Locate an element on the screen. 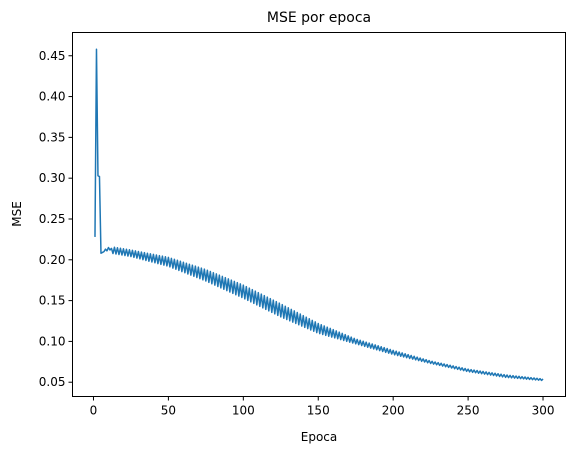 Image resolution: width=576 pixels, height=453 pixels. x-tick-label: 200 is located at coordinates (393, 411).